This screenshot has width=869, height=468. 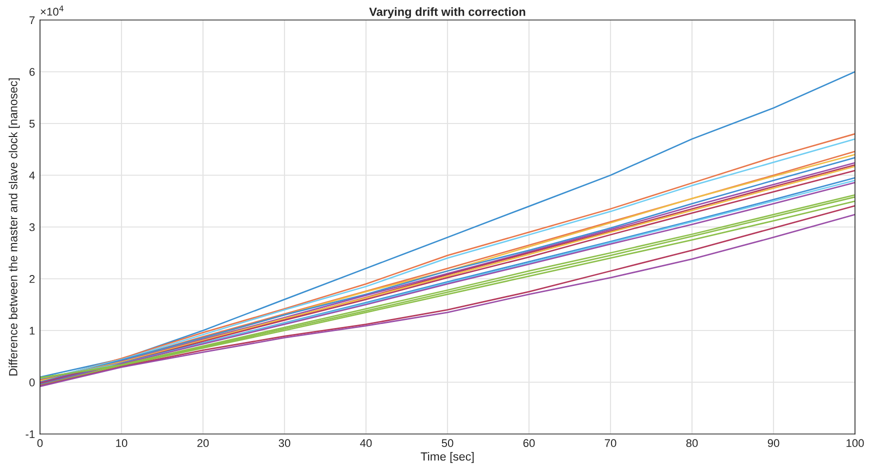 I want to click on x-tick-label: 10, so click(x=122, y=443).